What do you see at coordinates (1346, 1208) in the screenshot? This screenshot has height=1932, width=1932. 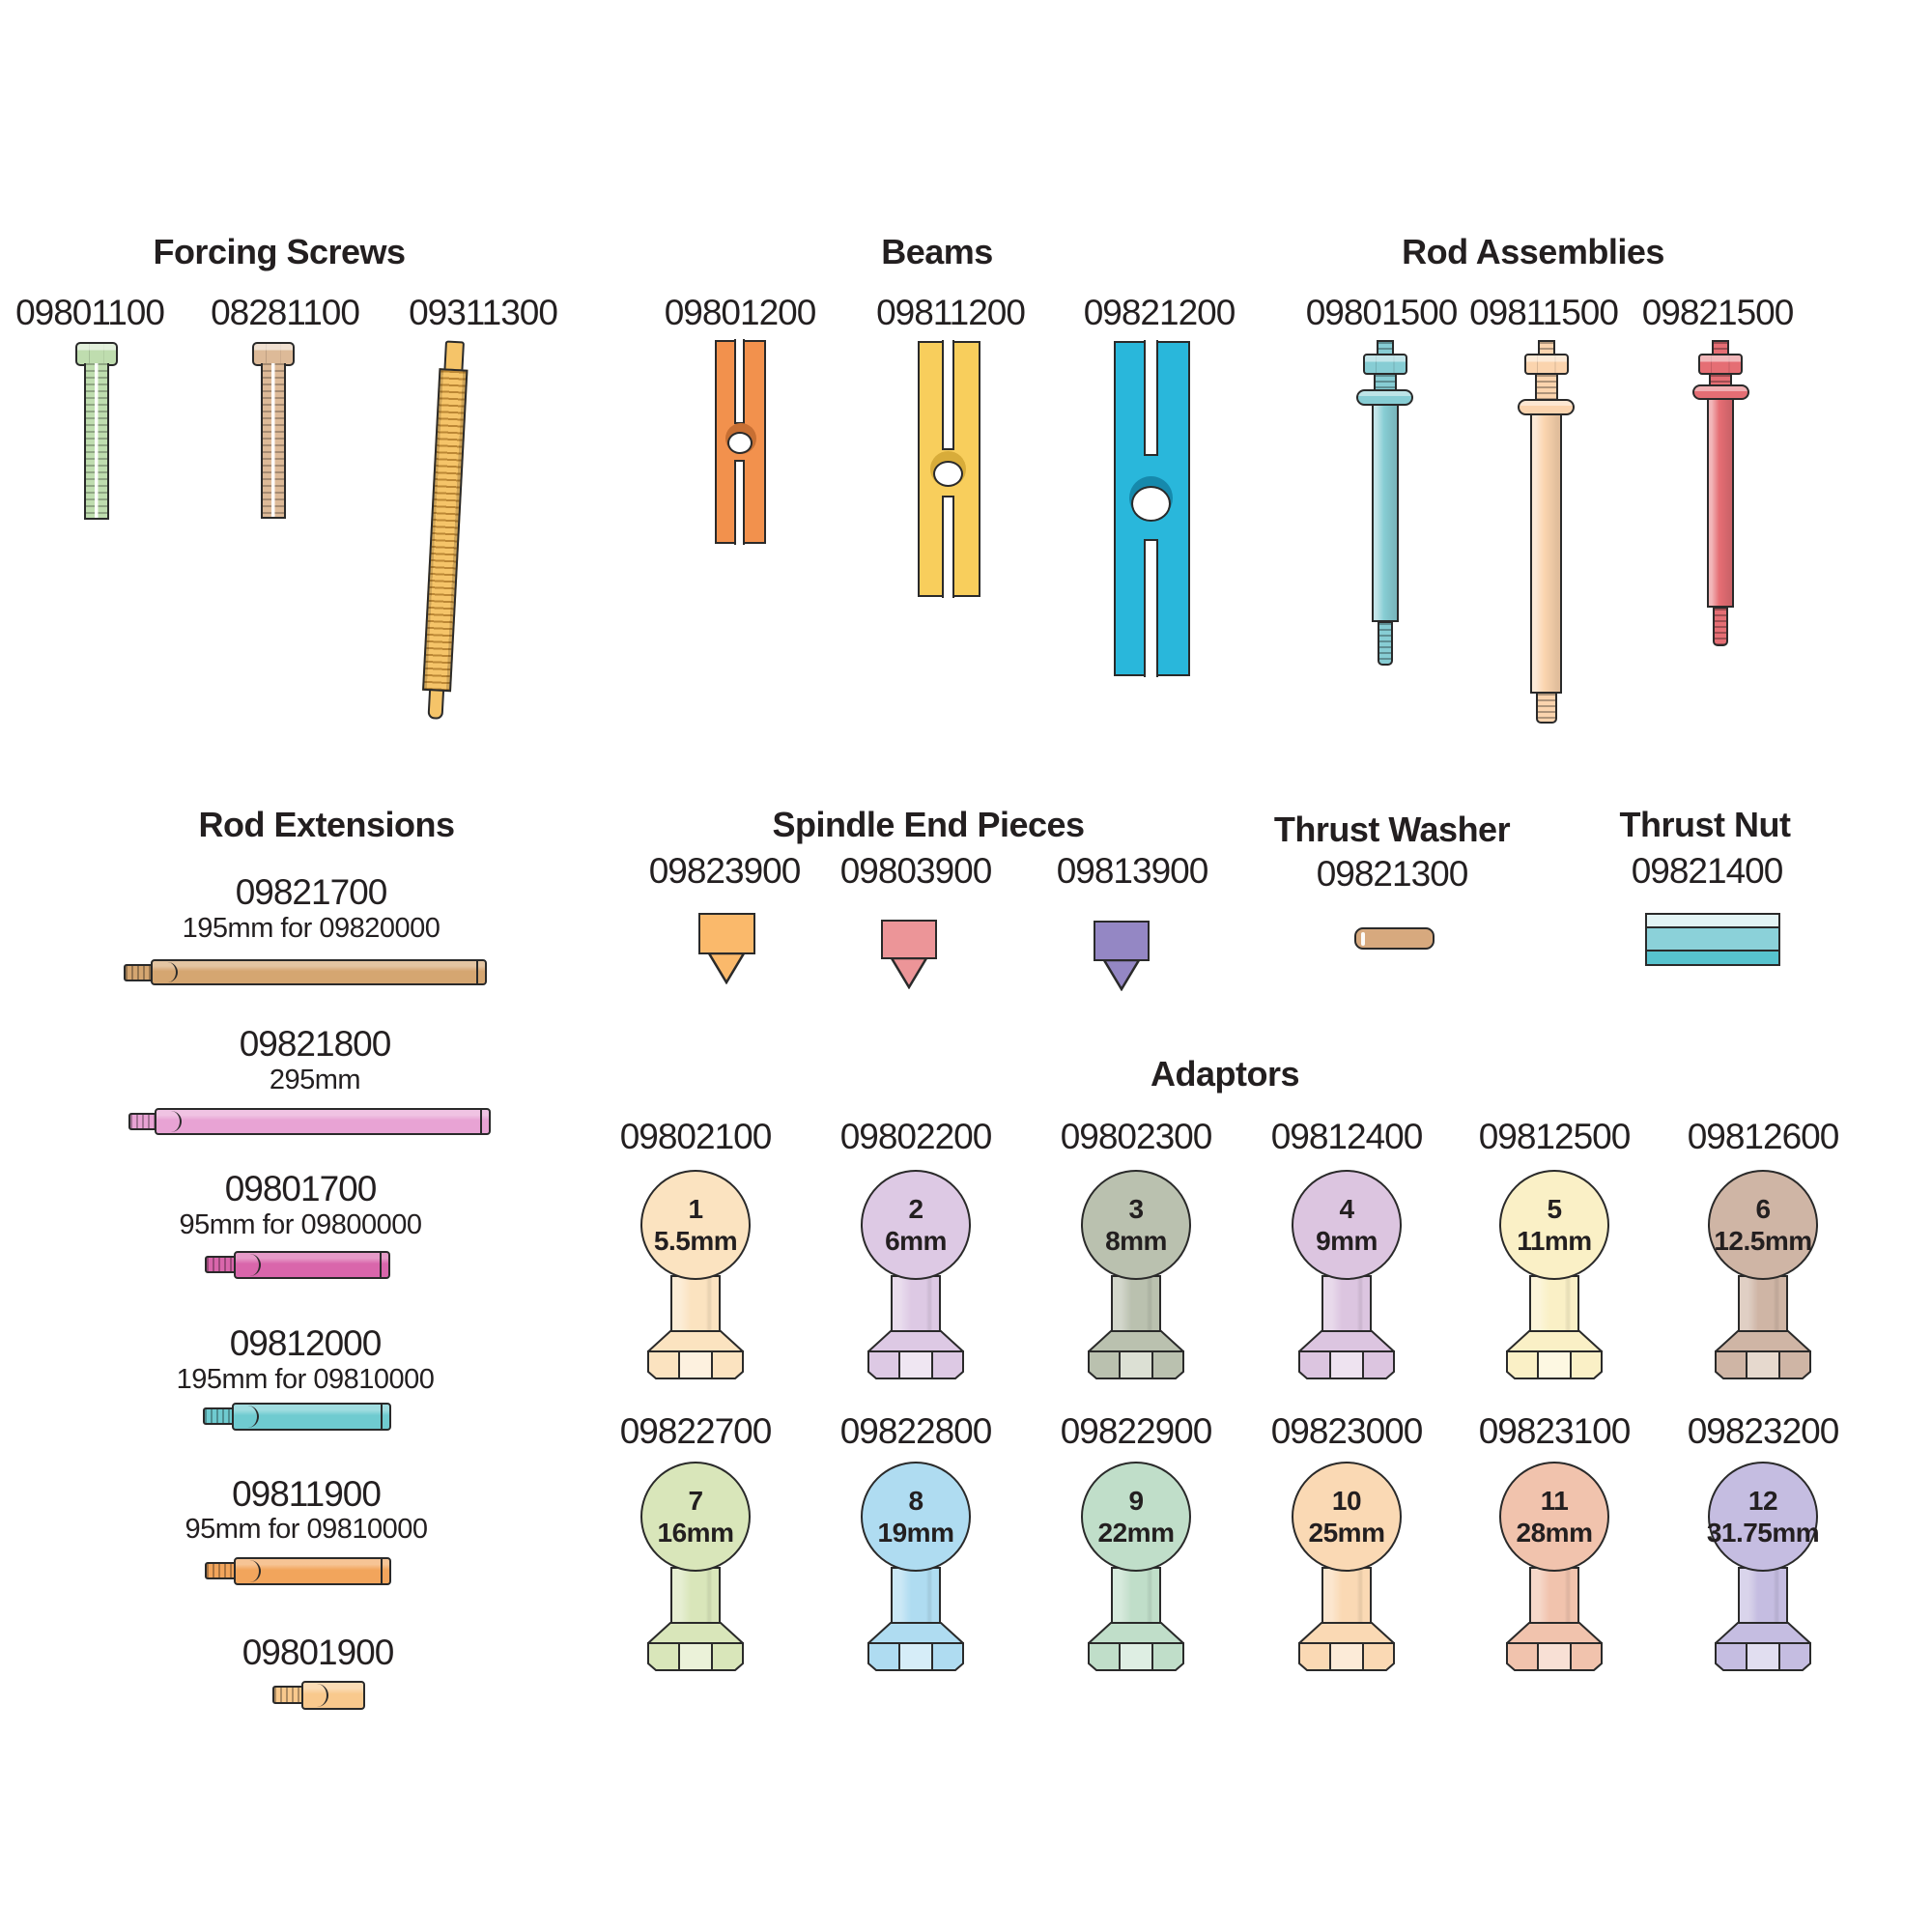 I see `adaptor-number: 4` at bounding box center [1346, 1208].